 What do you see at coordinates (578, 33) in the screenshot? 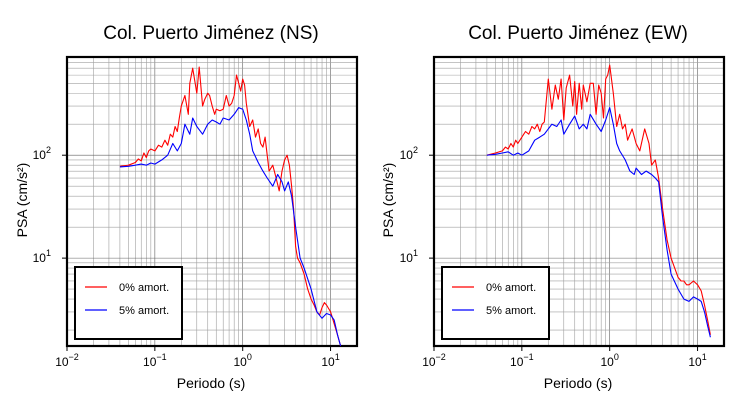
I see `chart-title: Col. Puerto Jiménez (EW)` at bounding box center [578, 33].